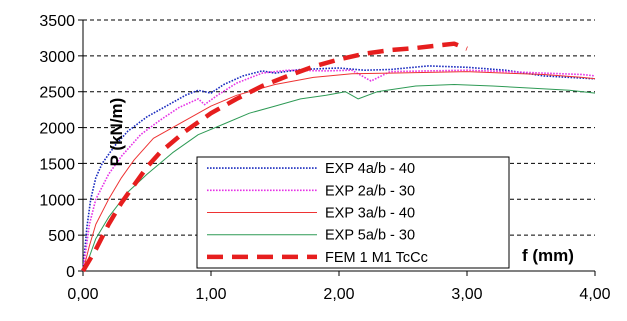  What do you see at coordinates (466, 294) in the screenshot?
I see `x-tick-label: 3,00` at bounding box center [466, 294].